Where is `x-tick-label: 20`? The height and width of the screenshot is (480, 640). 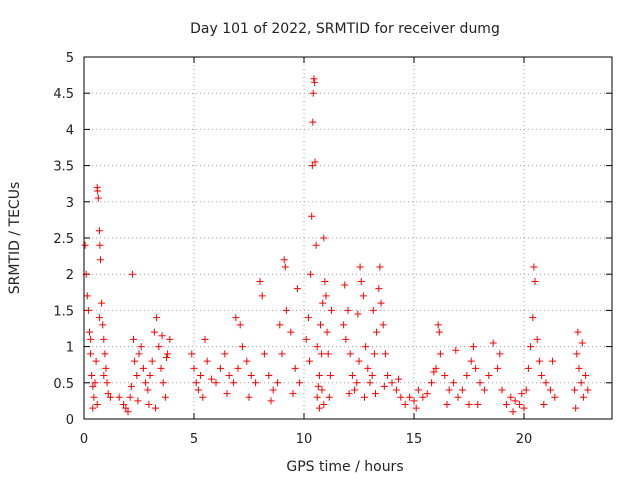
x-tick-label: 20 is located at coordinates (524, 439).